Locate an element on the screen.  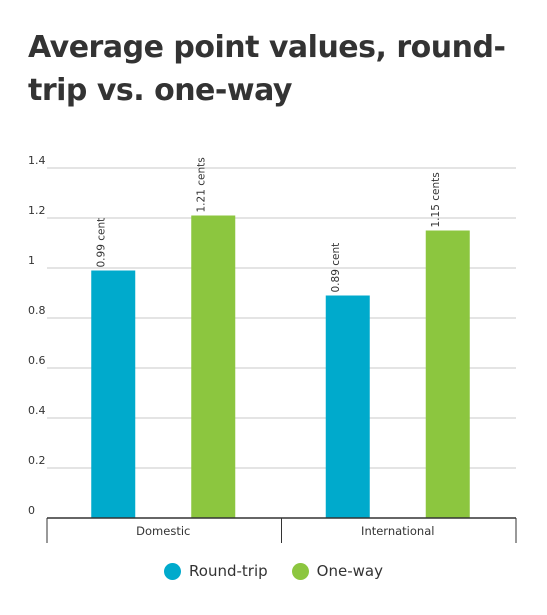
bar-one-way-domestic is located at coordinates (213, 367).